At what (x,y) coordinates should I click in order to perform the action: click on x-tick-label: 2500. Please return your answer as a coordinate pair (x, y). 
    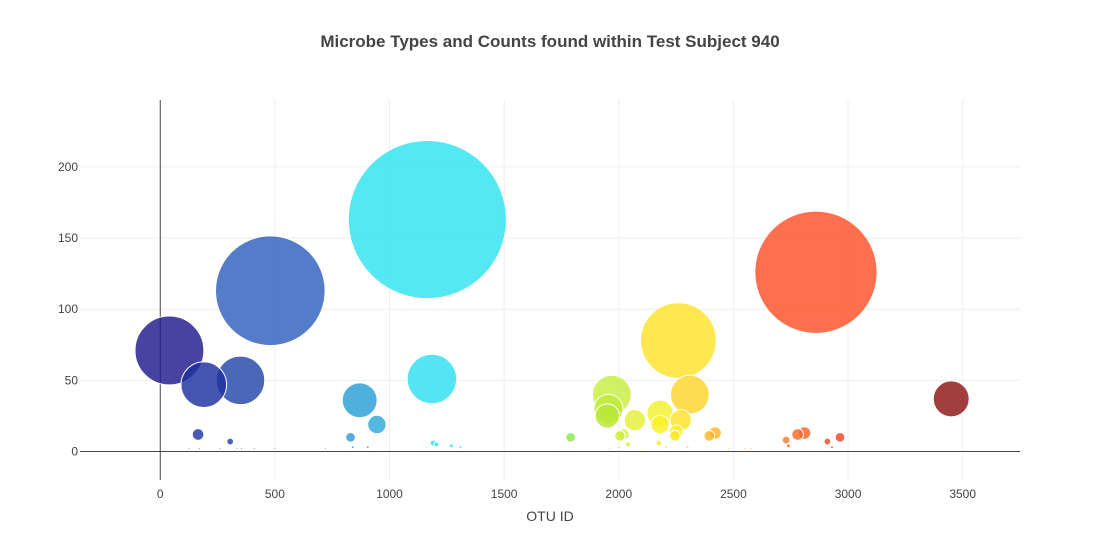
    Looking at the image, I should click on (733, 494).